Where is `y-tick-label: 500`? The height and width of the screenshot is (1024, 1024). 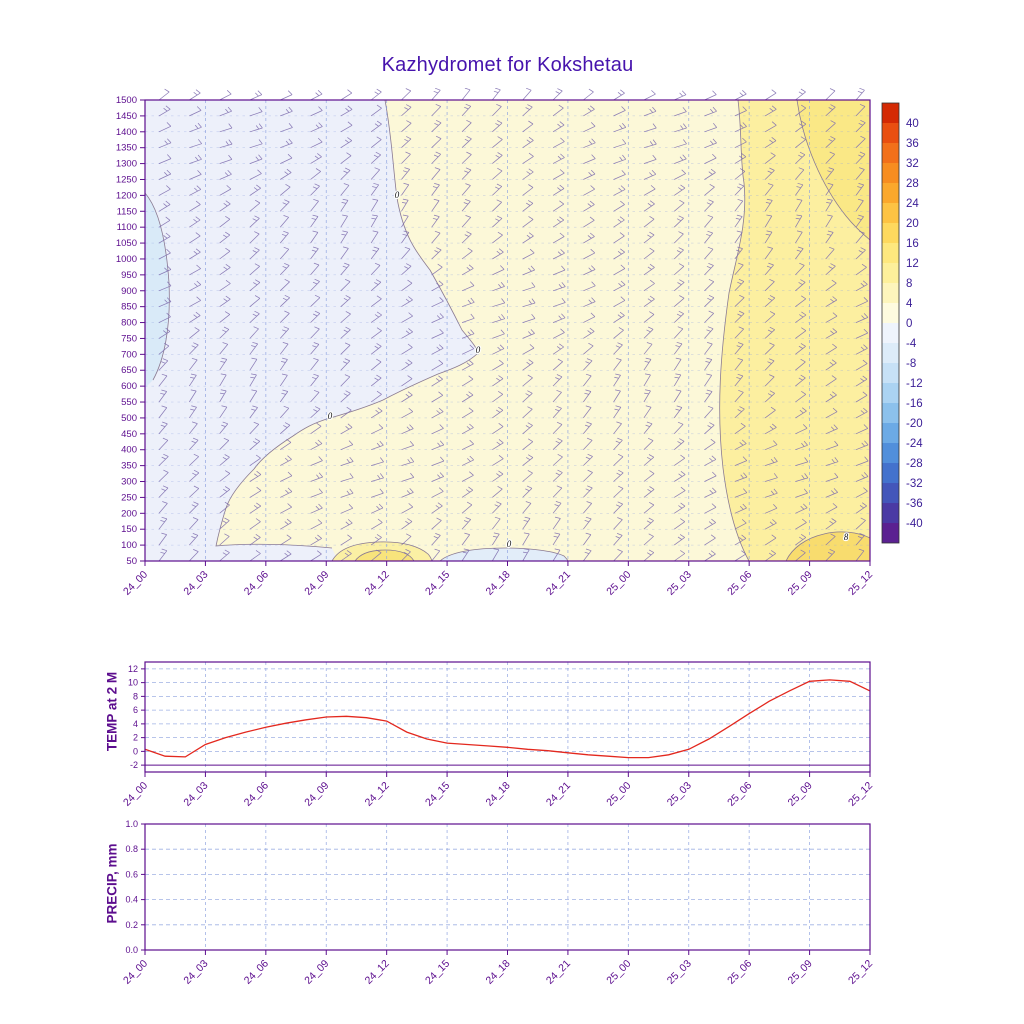 y-tick-label: 500 is located at coordinates (129, 418).